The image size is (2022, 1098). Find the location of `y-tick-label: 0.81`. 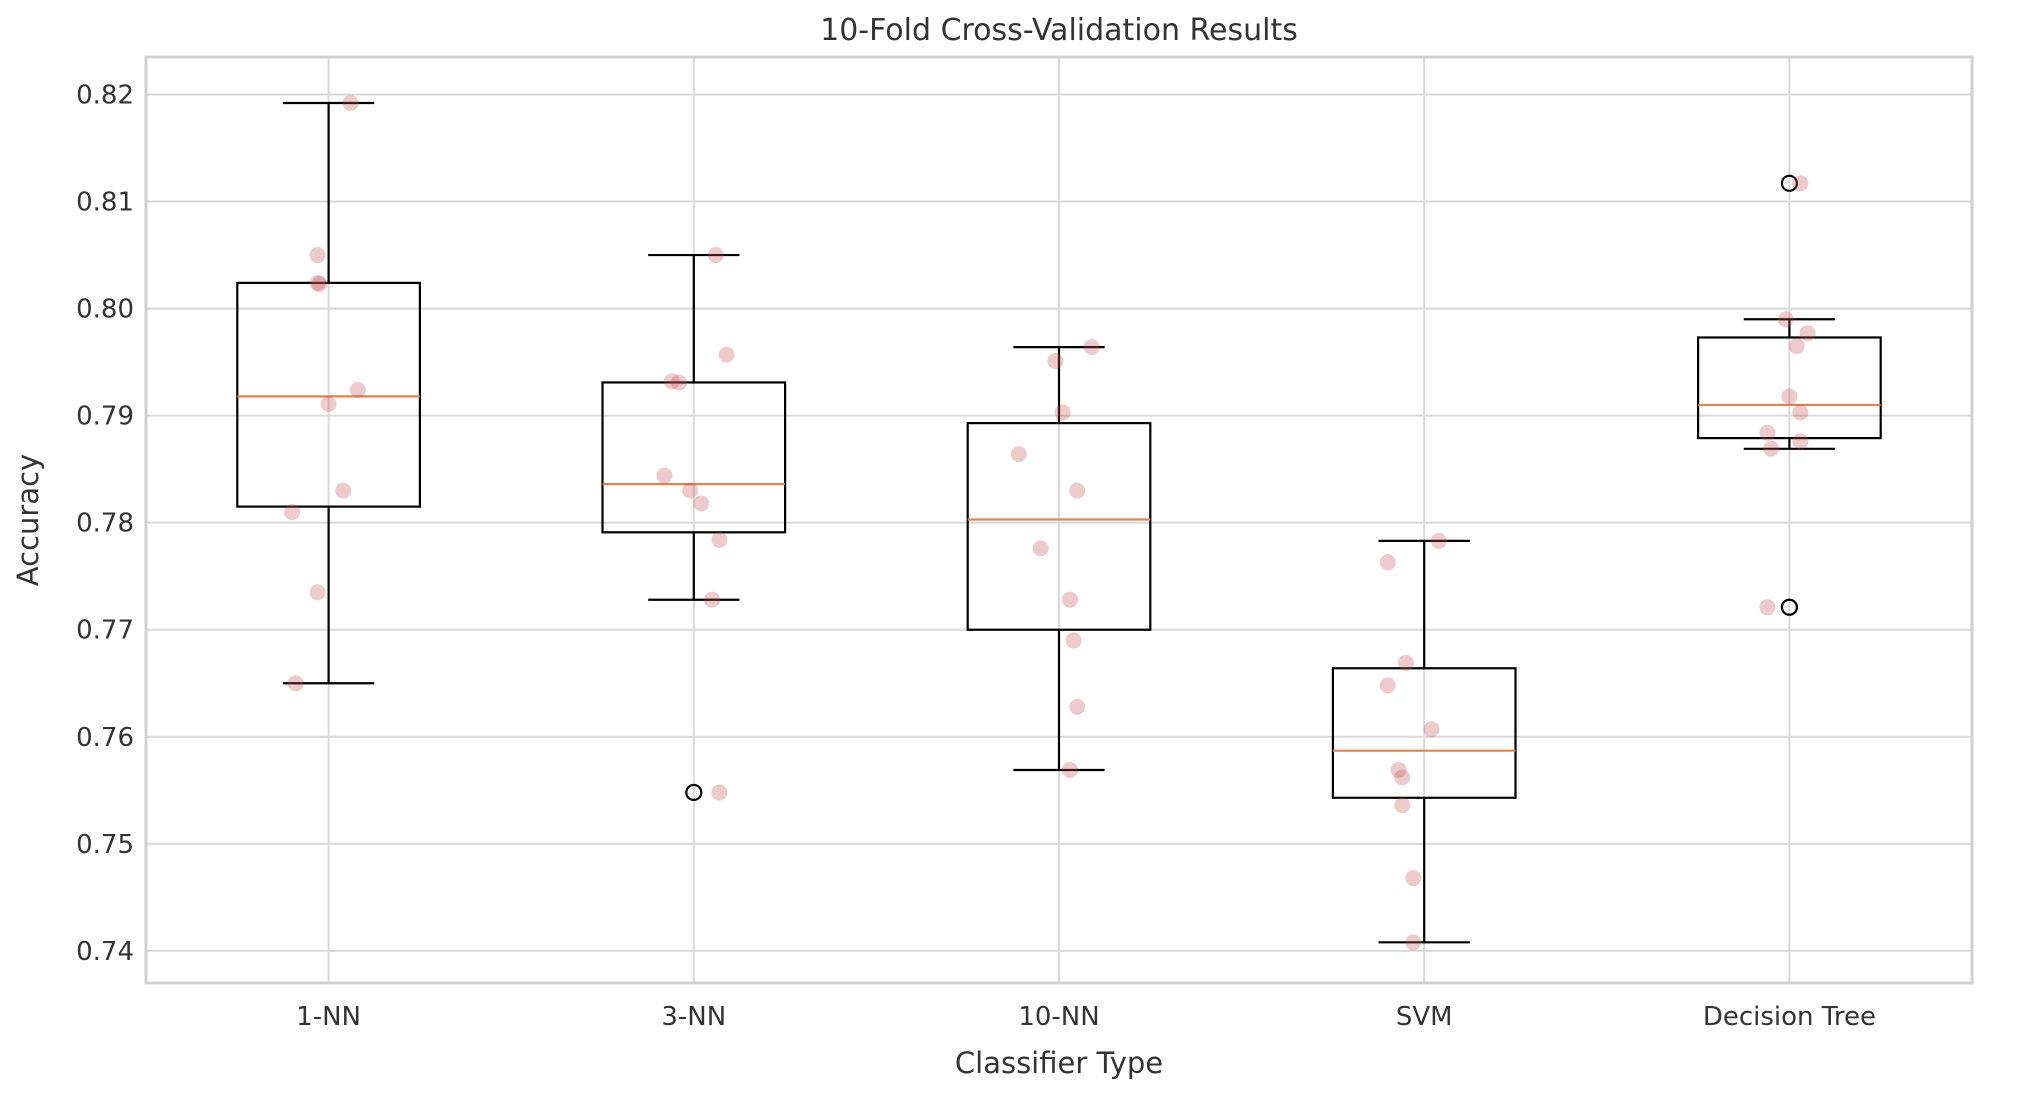

y-tick-label: 0.81 is located at coordinates (105, 203).